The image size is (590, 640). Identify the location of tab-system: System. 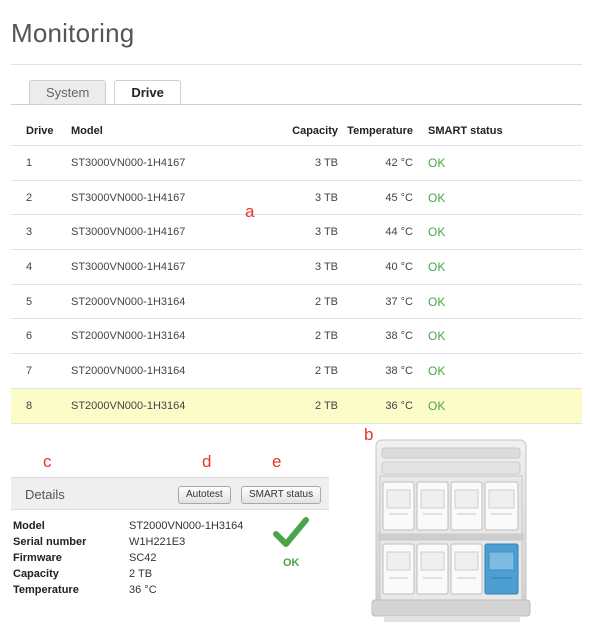
(68, 92).